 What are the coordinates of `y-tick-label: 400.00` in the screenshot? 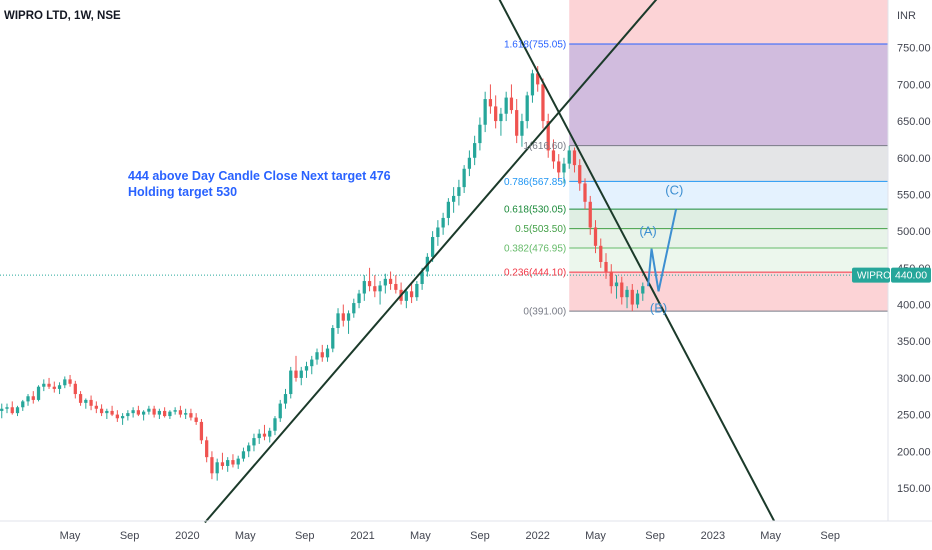 It's located at (914, 306).